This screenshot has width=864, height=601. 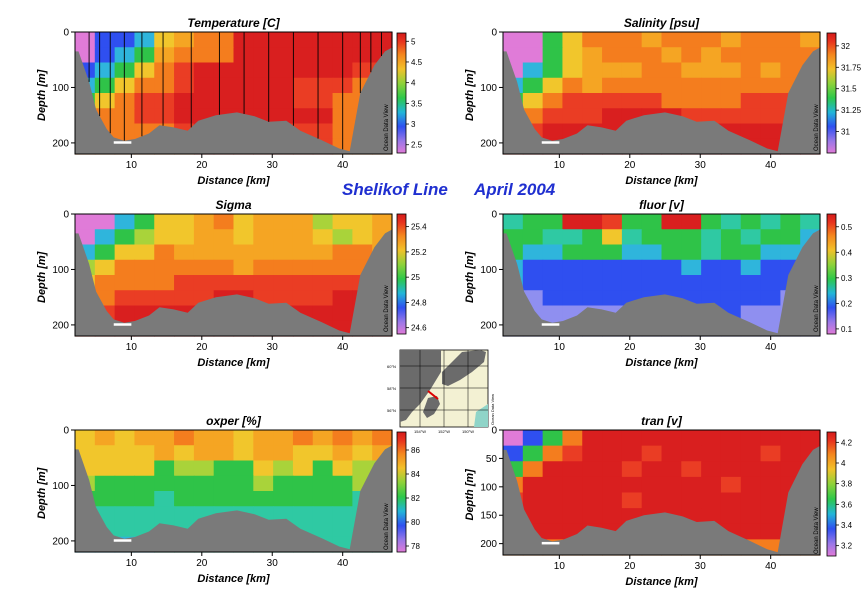 What do you see at coordinates (560, 165) in the screenshot?
I see `x-tick-label: 10` at bounding box center [560, 165].